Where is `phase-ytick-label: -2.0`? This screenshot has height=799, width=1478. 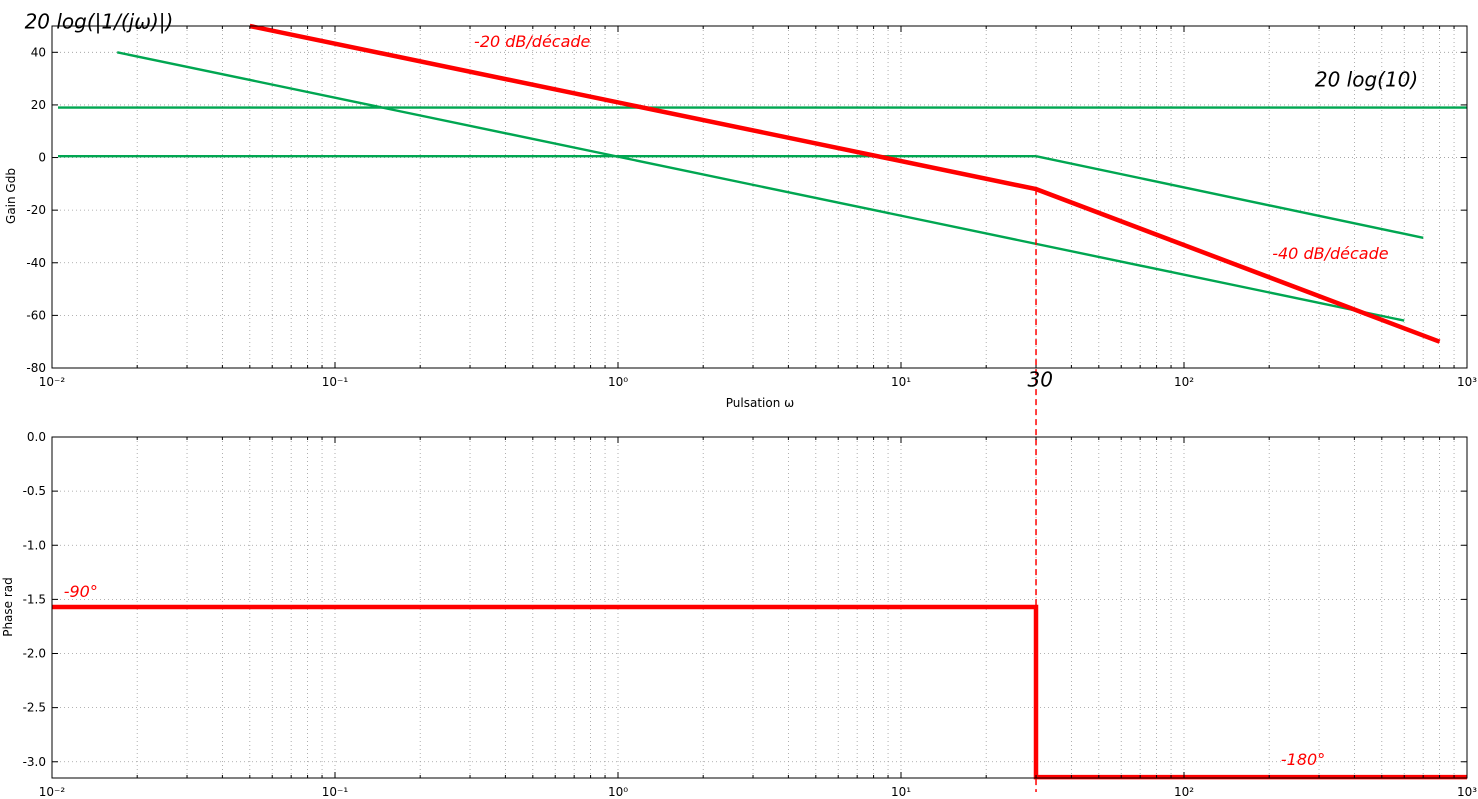
phase-ytick-label: -2.0 is located at coordinates (34, 654).